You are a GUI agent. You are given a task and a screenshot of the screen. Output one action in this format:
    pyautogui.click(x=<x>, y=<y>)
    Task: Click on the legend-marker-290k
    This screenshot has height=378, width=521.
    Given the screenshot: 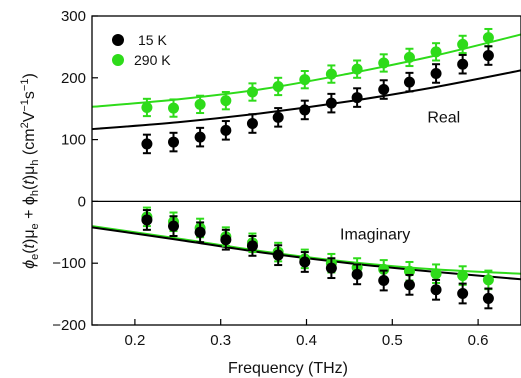 What is the action you would take?
    pyautogui.click(x=118, y=60)
    